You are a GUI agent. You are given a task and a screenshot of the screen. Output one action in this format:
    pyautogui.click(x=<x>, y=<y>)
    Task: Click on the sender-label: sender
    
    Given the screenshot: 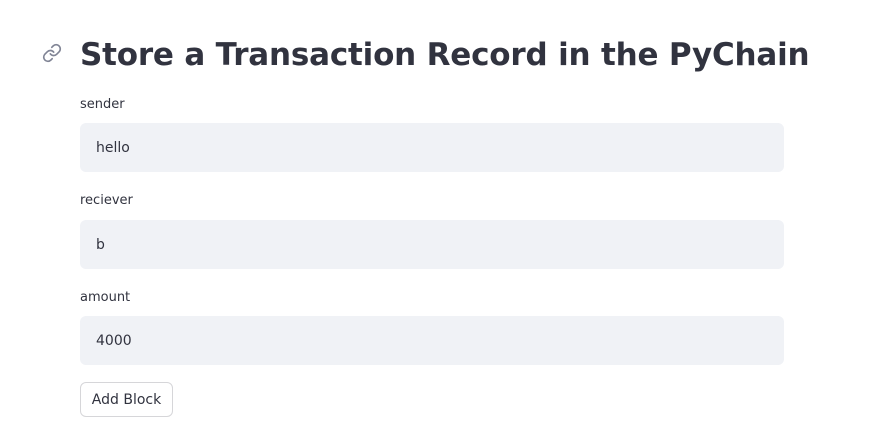 What is the action you would take?
    pyautogui.click(x=102, y=104)
    